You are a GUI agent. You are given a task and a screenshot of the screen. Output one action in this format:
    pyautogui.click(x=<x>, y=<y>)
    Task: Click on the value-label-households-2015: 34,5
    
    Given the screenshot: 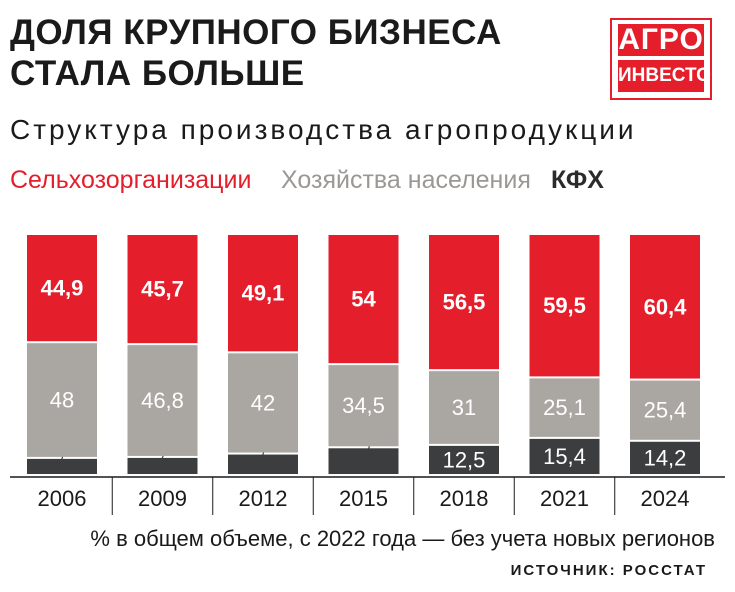 What is the action you would take?
    pyautogui.click(x=363, y=405)
    